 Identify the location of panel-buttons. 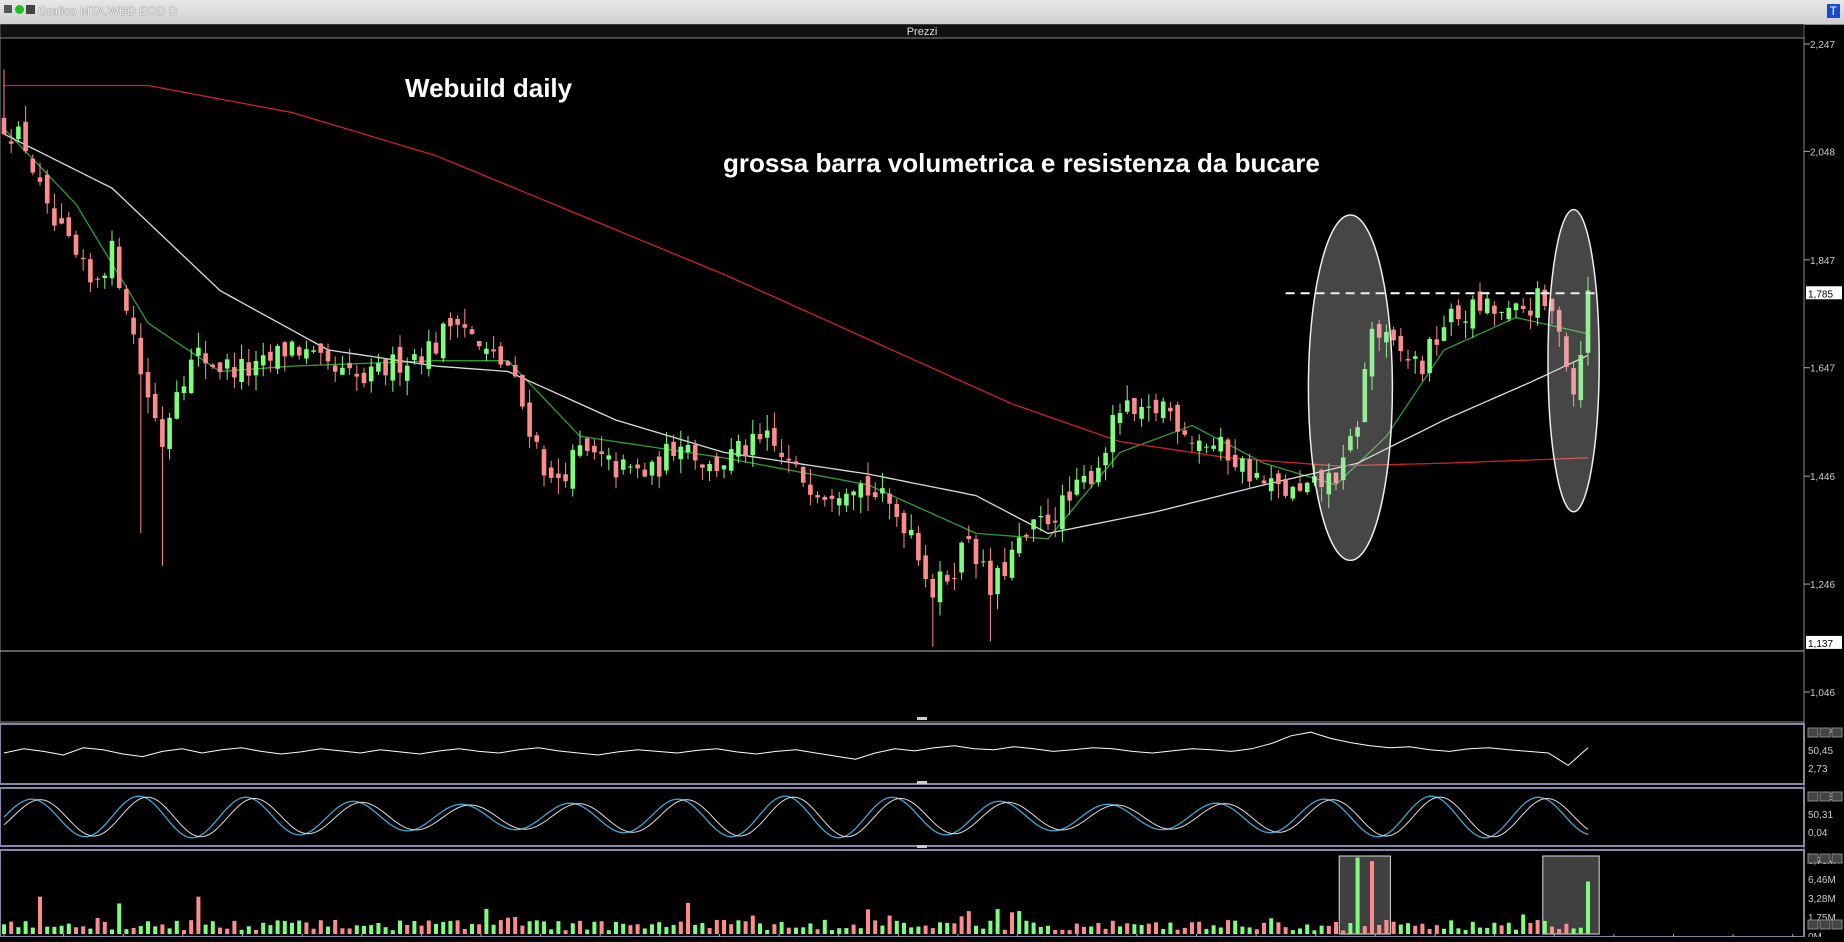
(1825, 828).